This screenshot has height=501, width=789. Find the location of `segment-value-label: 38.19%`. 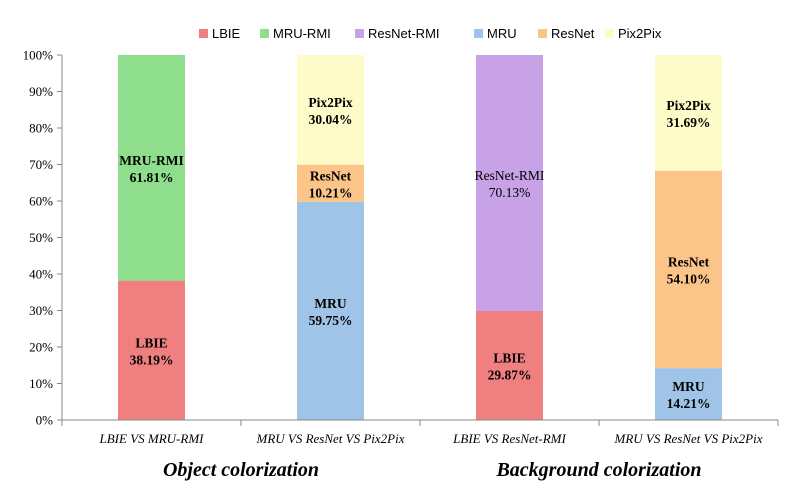

segment-value-label: 38.19% is located at coordinates (152, 359).